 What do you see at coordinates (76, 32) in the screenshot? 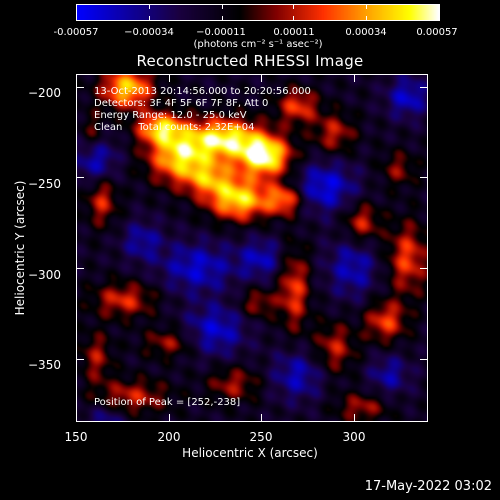
I see `colorbar-tick-label: -0.00057` at bounding box center [76, 32].